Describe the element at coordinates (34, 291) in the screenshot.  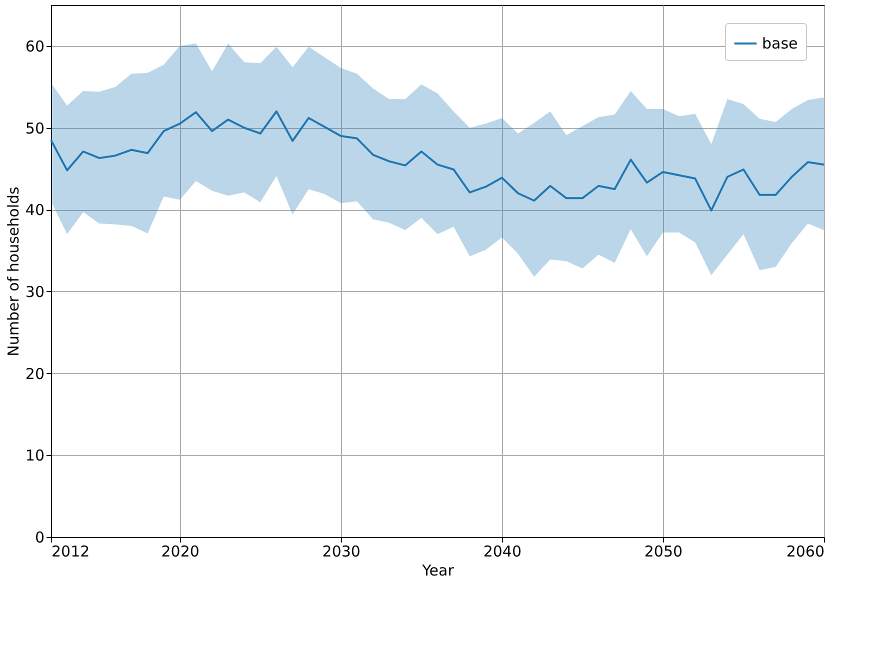
I see `y-tick-label: 30` at that location.